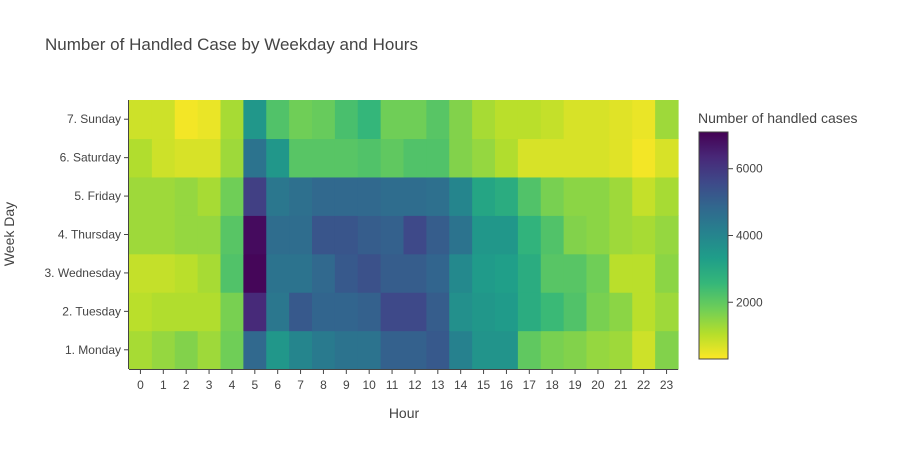  Describe the element at coordinates (461, 385) in the screenshot. I see `x-tick-label: 14` at that location.